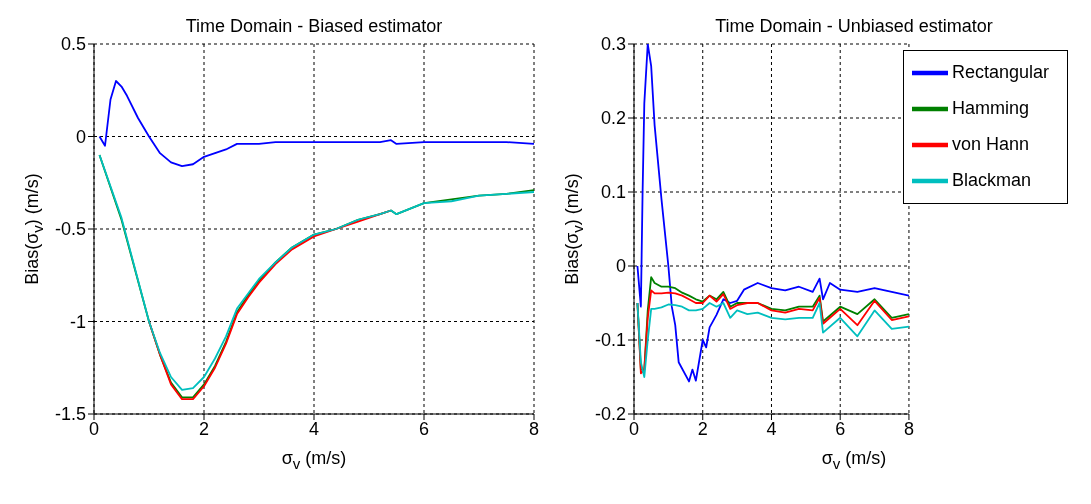 The image size is (1091, 504). Describe the element at coordinates (610, 340) in the screenshot. I see `y-tick-label: -0.1` at that location.